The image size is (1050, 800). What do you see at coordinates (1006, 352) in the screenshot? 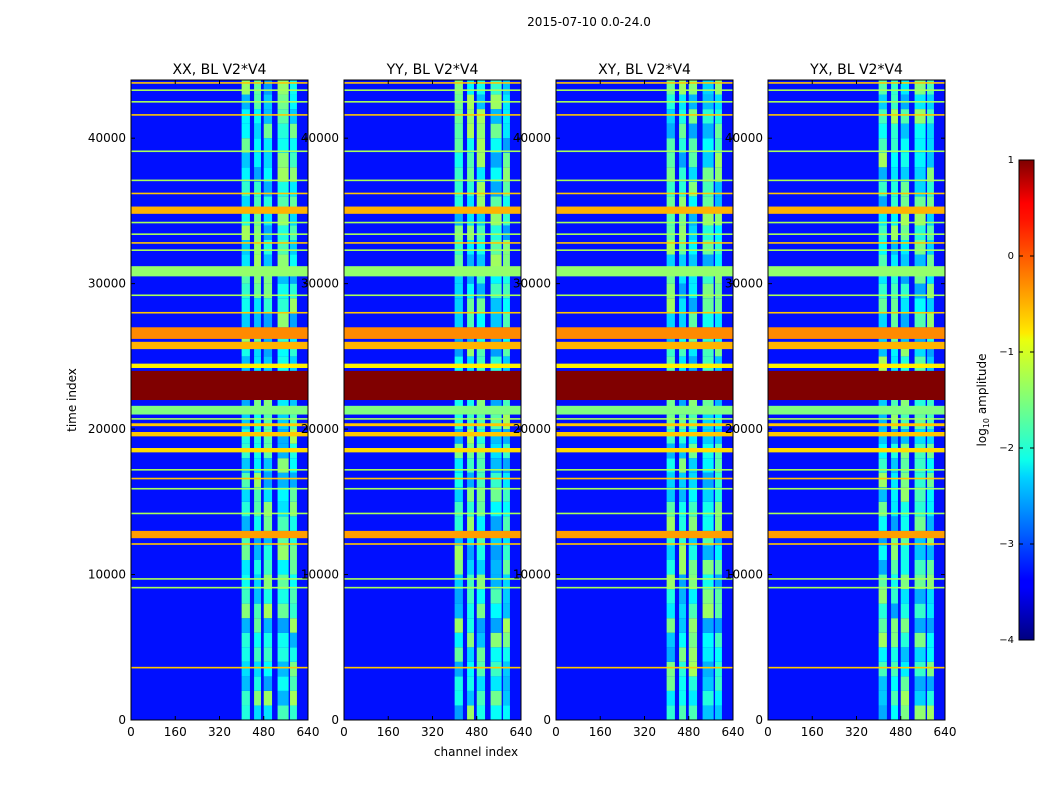
I see `colorbar-tick-label: −1` at bounding box center [1006, 352].